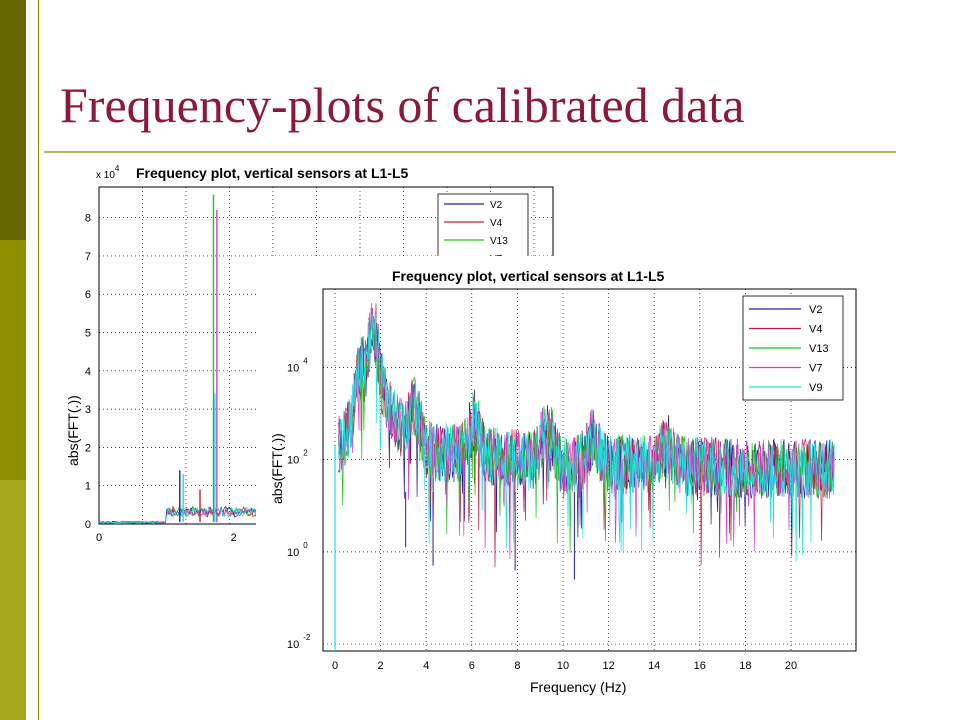 The width and height of the screenshot is (960, 720). I want to click on log-y-tick-label: 10⁴, so click(297, 365).